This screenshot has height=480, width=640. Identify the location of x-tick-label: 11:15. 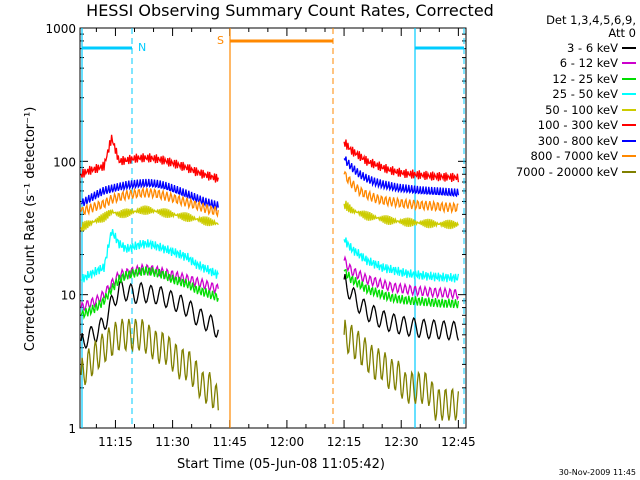
(115, 442).